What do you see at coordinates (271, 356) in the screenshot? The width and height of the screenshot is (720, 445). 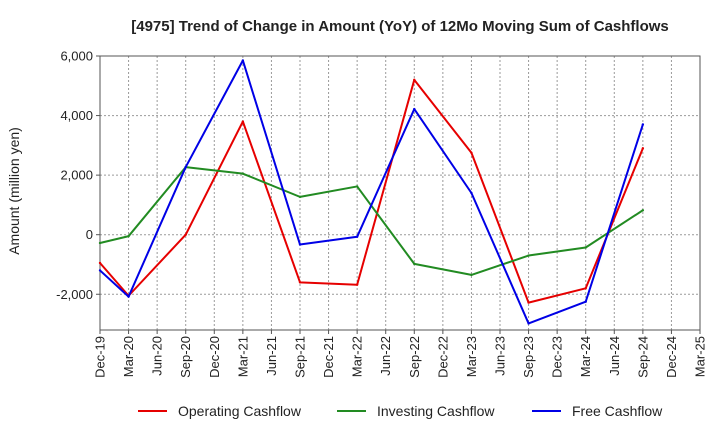 I see `x-tick-label: Jun-21` at bounding box center [271, 356].